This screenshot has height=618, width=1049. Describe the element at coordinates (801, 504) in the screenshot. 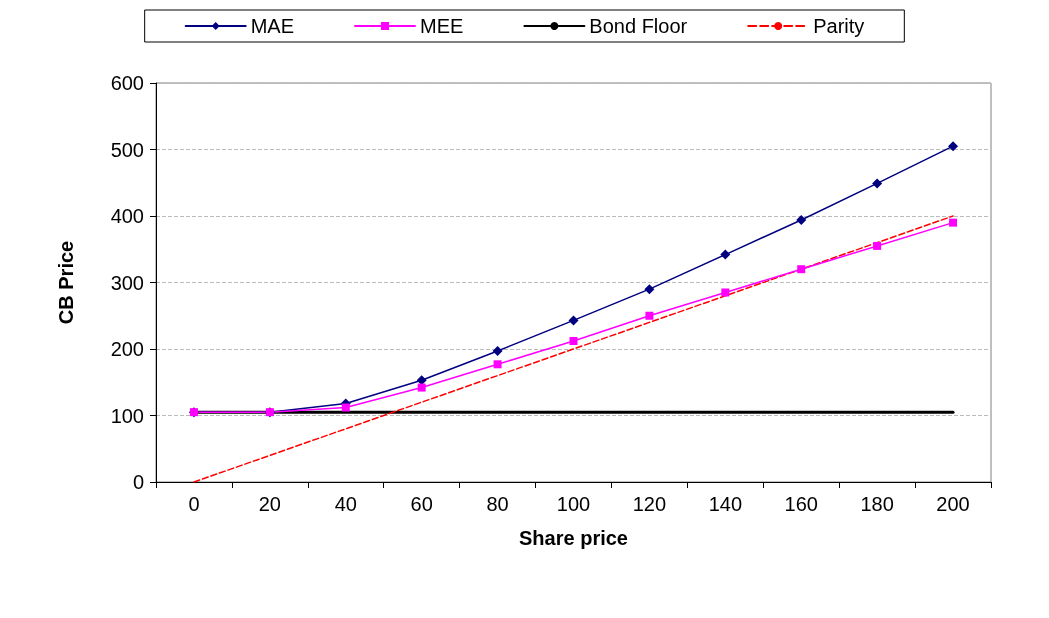

I see `x-tick-label: 160` at that location.